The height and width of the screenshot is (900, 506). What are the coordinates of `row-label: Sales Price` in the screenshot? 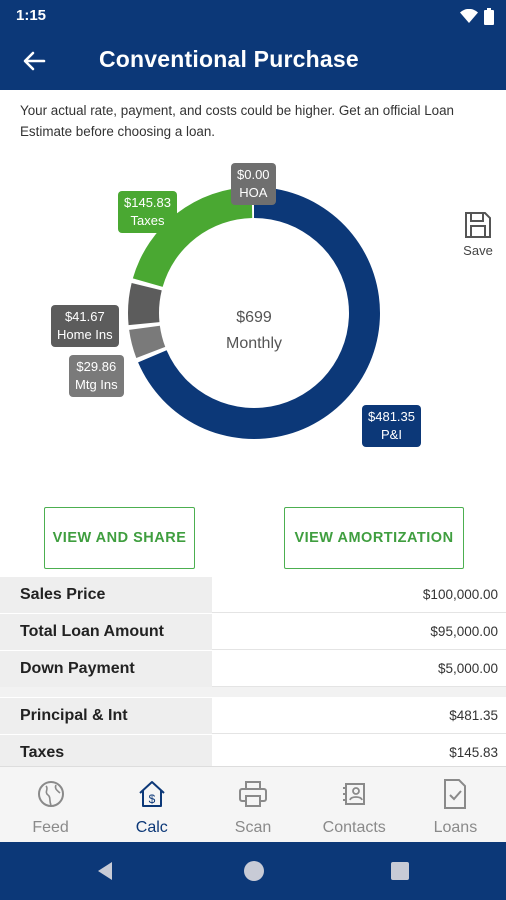 It's located at (106, 595).